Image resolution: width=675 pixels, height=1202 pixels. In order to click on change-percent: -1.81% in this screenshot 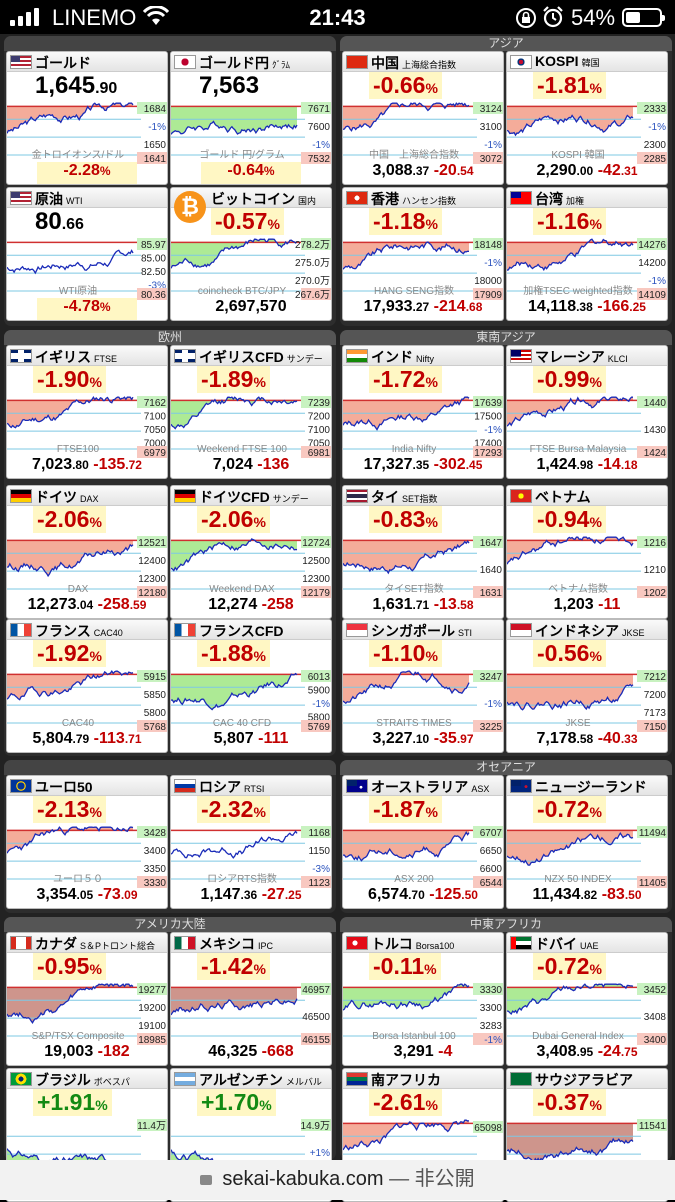, I will do `click(569, 85)`.